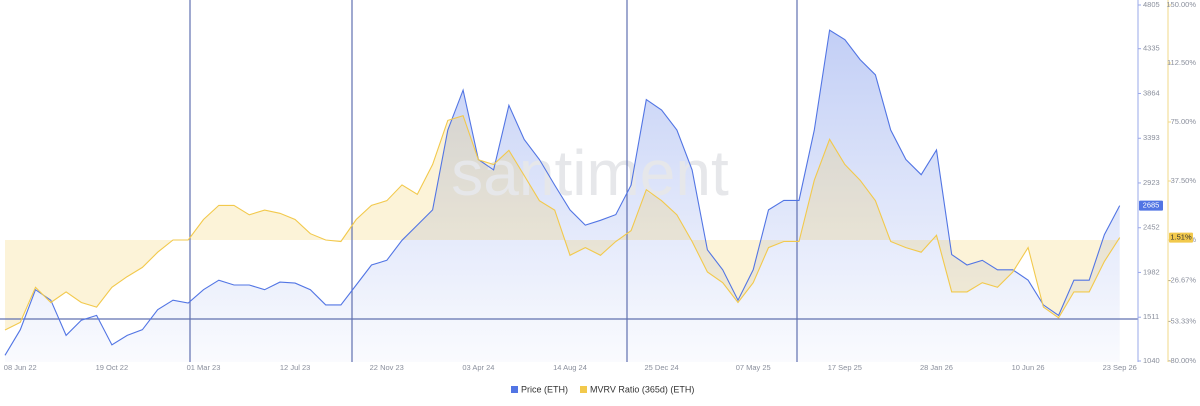 Image resolution: width=1200 pixels, height=406 pixels. What do you see at coordinates (295, 367) in the screenshot?
I see `x-tick-label: 12 Jul 23` at bounding box center [295, 367].